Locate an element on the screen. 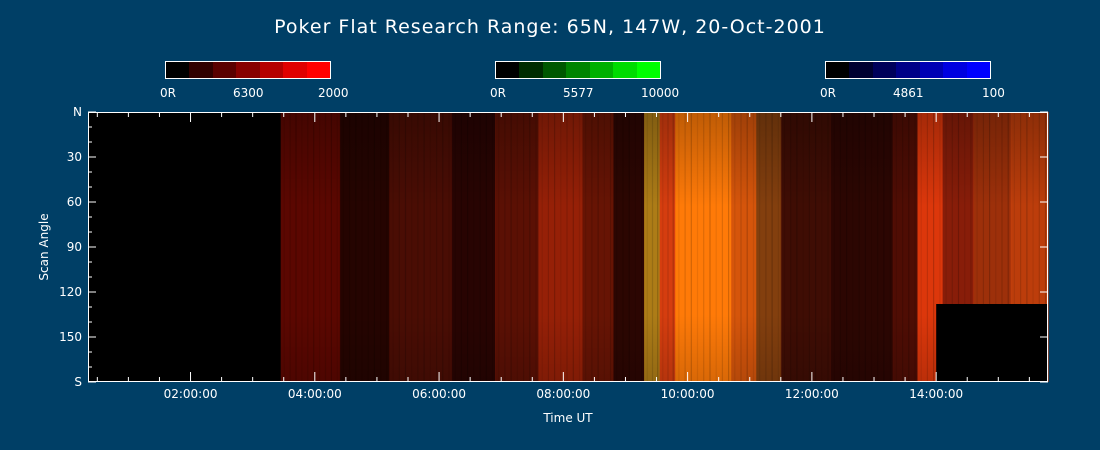 The width and height of the screenshot is (1100, 450). y-tick-label: 150 is located at coordinates (70, 337).